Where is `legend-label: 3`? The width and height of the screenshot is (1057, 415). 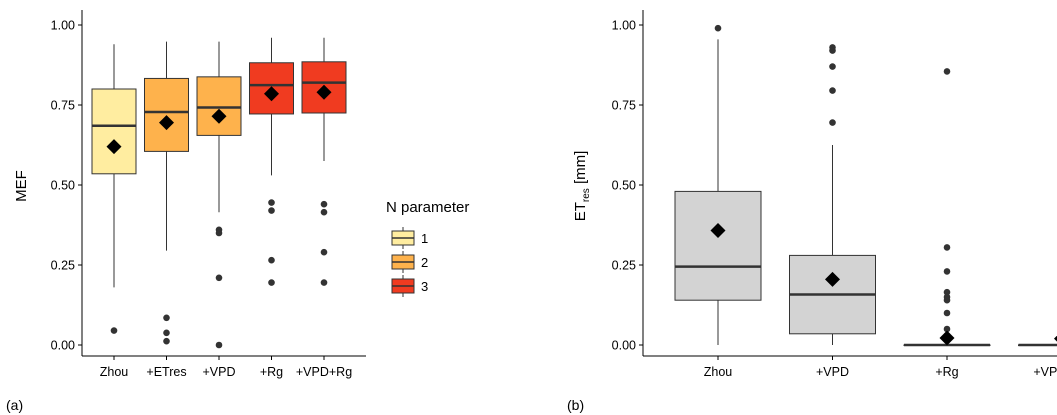
legend-label: 3 is located at coordinates (424, 286).